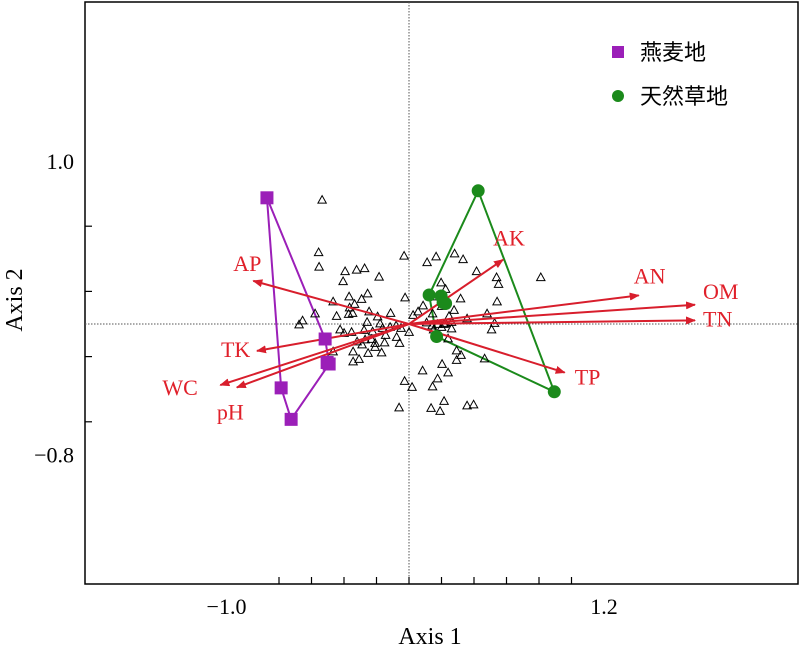 Image resolution: width=800 pixels, height=648 pixels. What do you see at coordinates (230, 411) in the screenshot?
I see `vector-label: pH` at bounding box center [230, 411].